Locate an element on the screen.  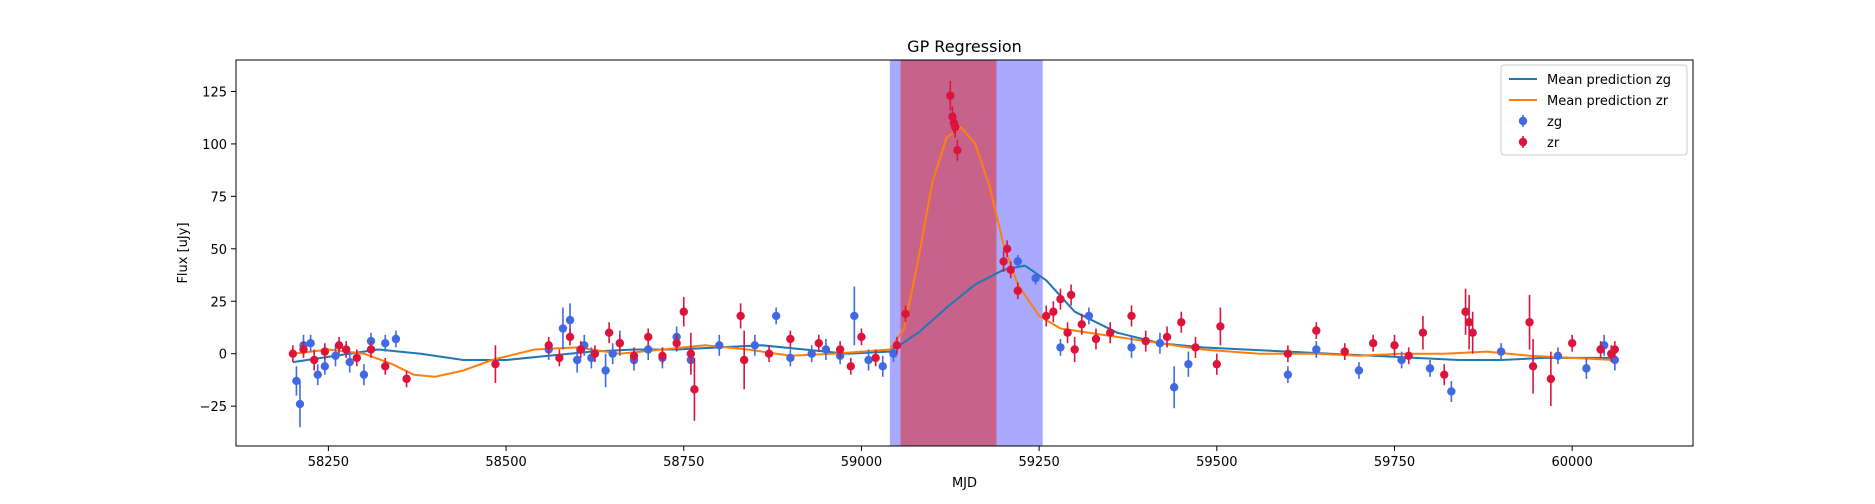
x-tick-label: 59000 is located at coordinates (861, 462).